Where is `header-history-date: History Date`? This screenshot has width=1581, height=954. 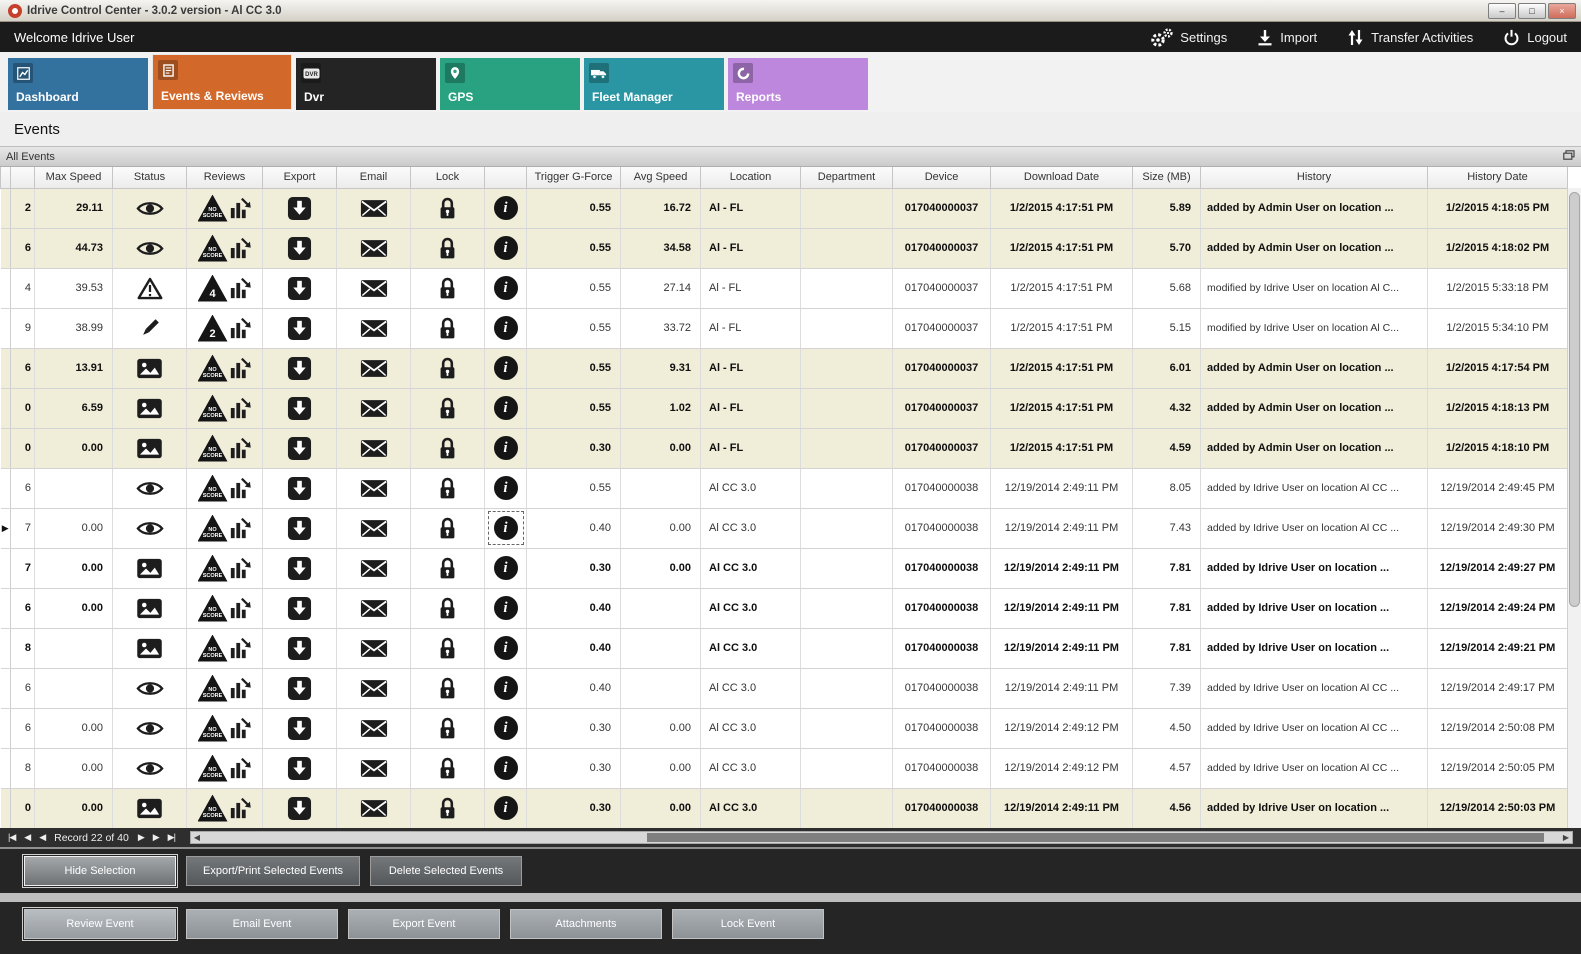
header-history-date: History Date is located at coordinates (1497, 178).